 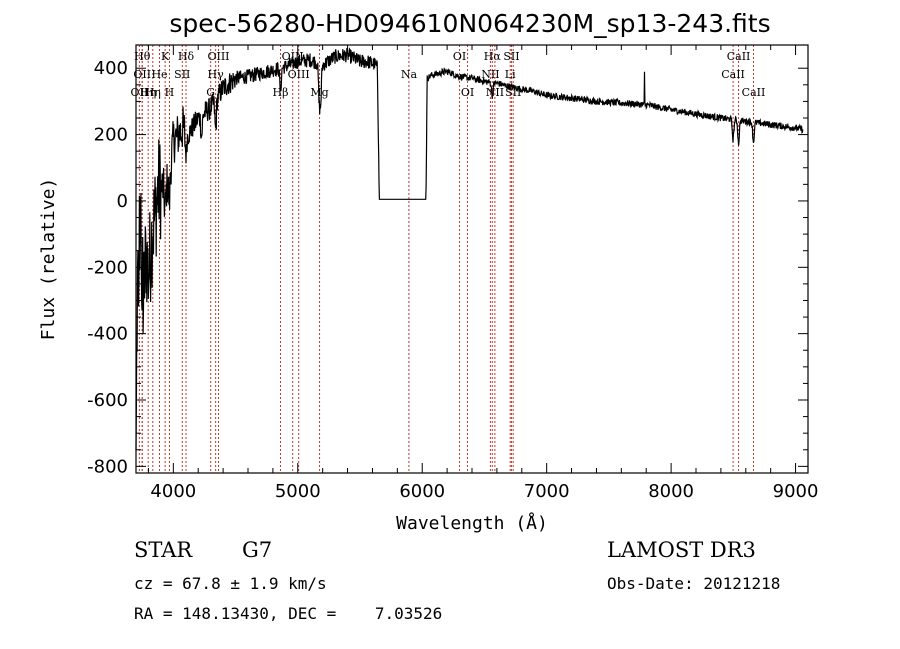 What do you see at coordinates (107, 267) in the screenshot?
I see `y-tick-label: -200` at bounding box center [107, 267].